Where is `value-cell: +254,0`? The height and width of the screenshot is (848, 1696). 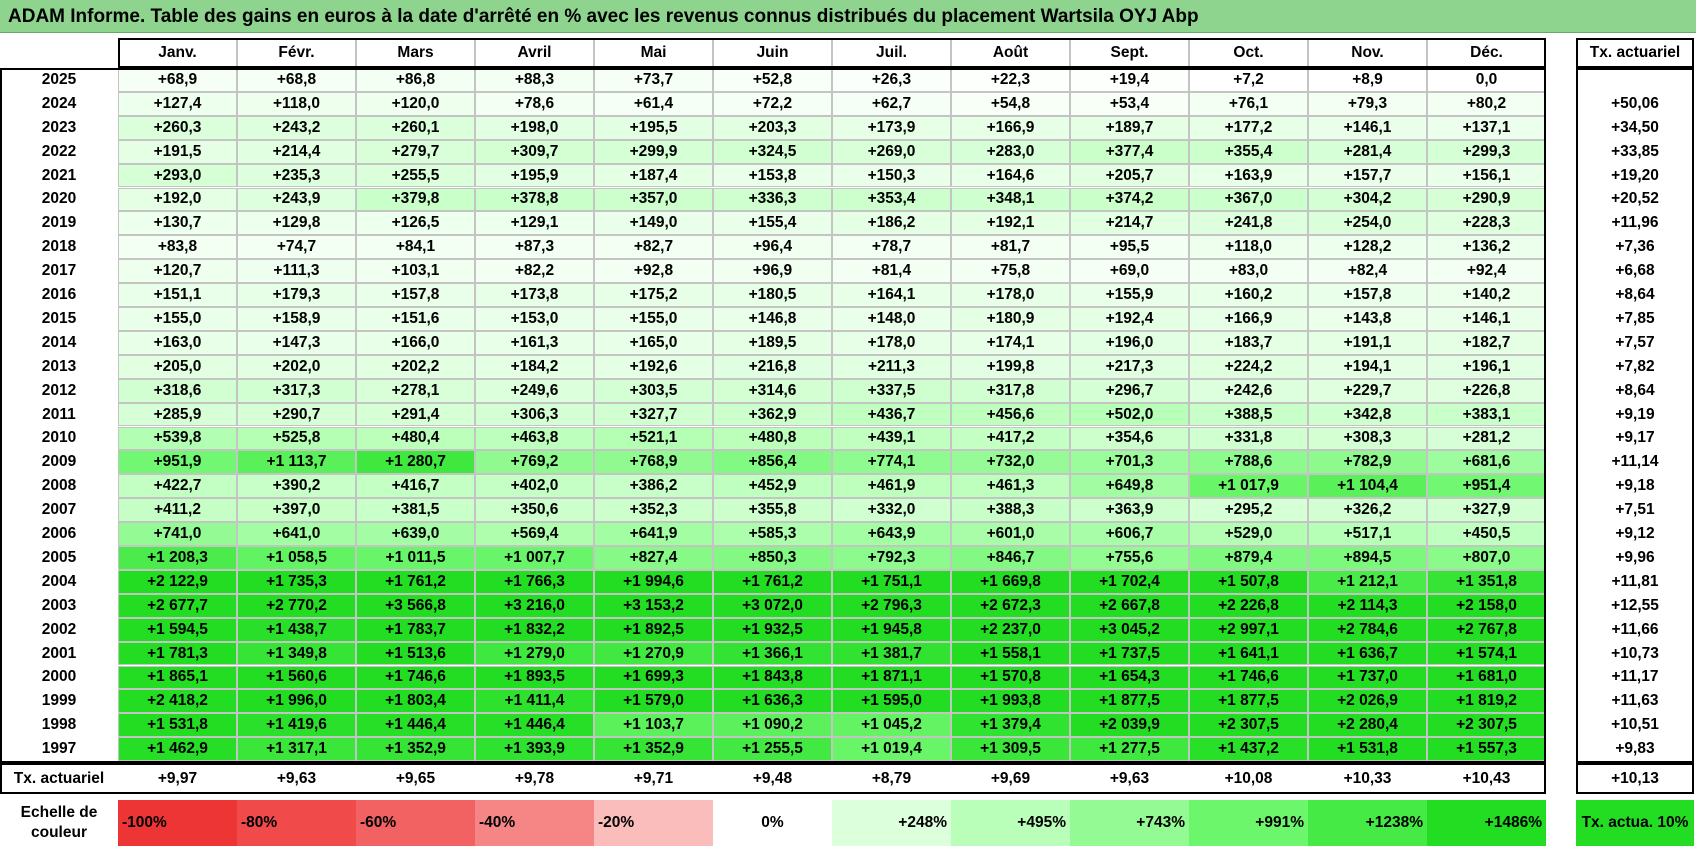
value-cell: +254,0 is located at coordinates (1367, 223).